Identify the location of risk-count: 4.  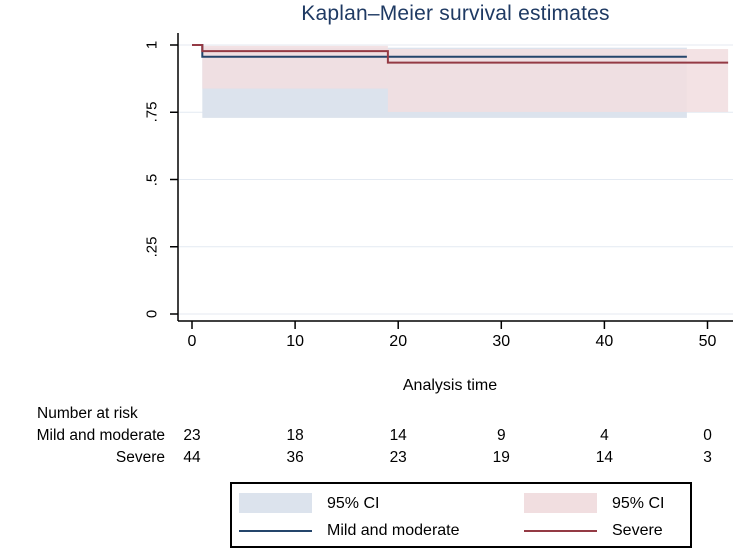
(604, 435).